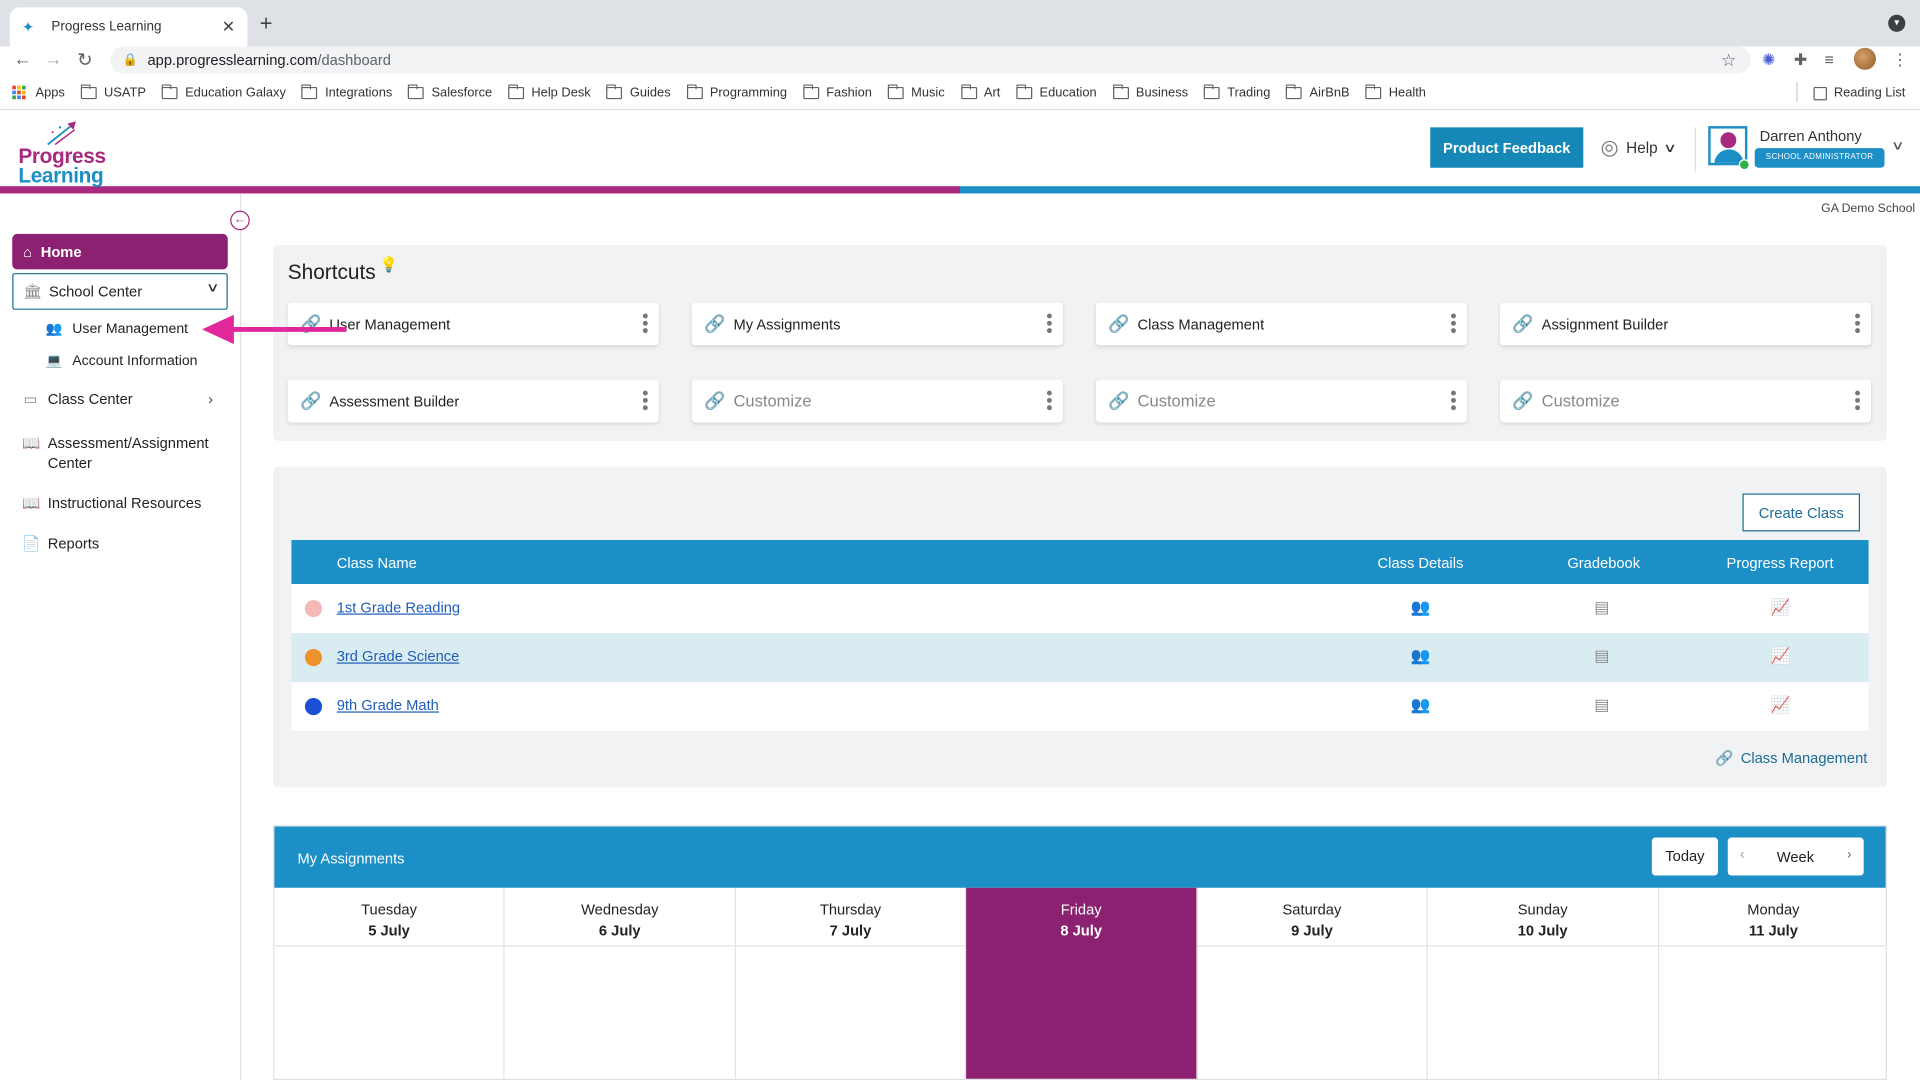 Image resolution: width=1920 pixels, height=1080 pixels. What do you see at coordinates (1829, 59) in the screenshot?
I see `media-queue-icon: ≡` at bounding box center [1829, 59].